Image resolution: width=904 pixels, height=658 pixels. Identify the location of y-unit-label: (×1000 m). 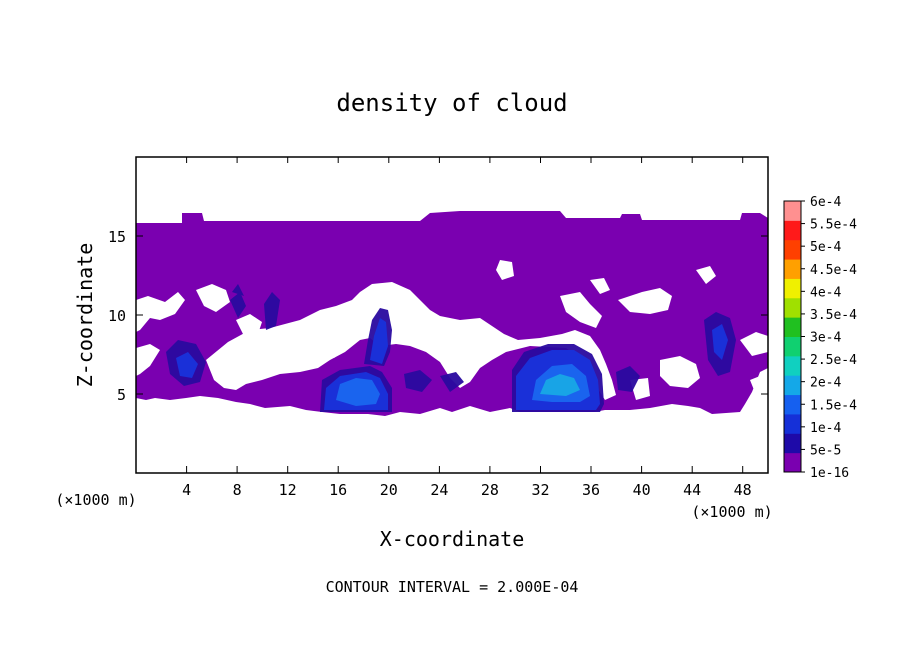
(95, 500).